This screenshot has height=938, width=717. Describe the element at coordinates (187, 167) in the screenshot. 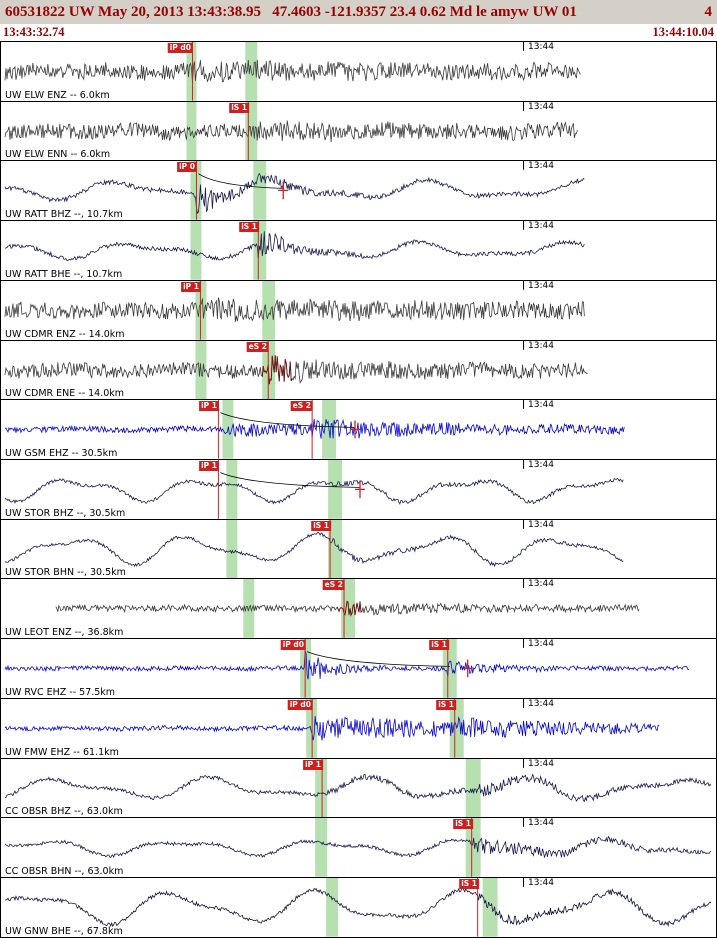

I see `pick-flag: iP 0` at that location.